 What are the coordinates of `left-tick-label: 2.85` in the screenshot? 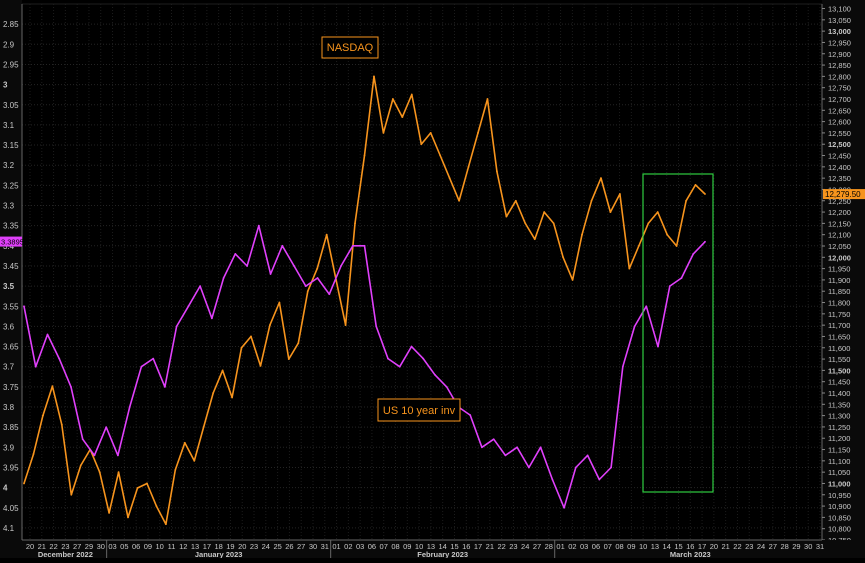 It's located at (11, 24).